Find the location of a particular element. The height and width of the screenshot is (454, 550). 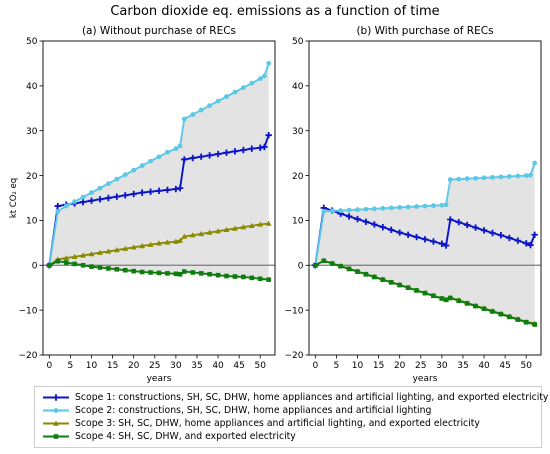

subplot-b-ytick-label-30: 30 is located at coordinates (298, 132).